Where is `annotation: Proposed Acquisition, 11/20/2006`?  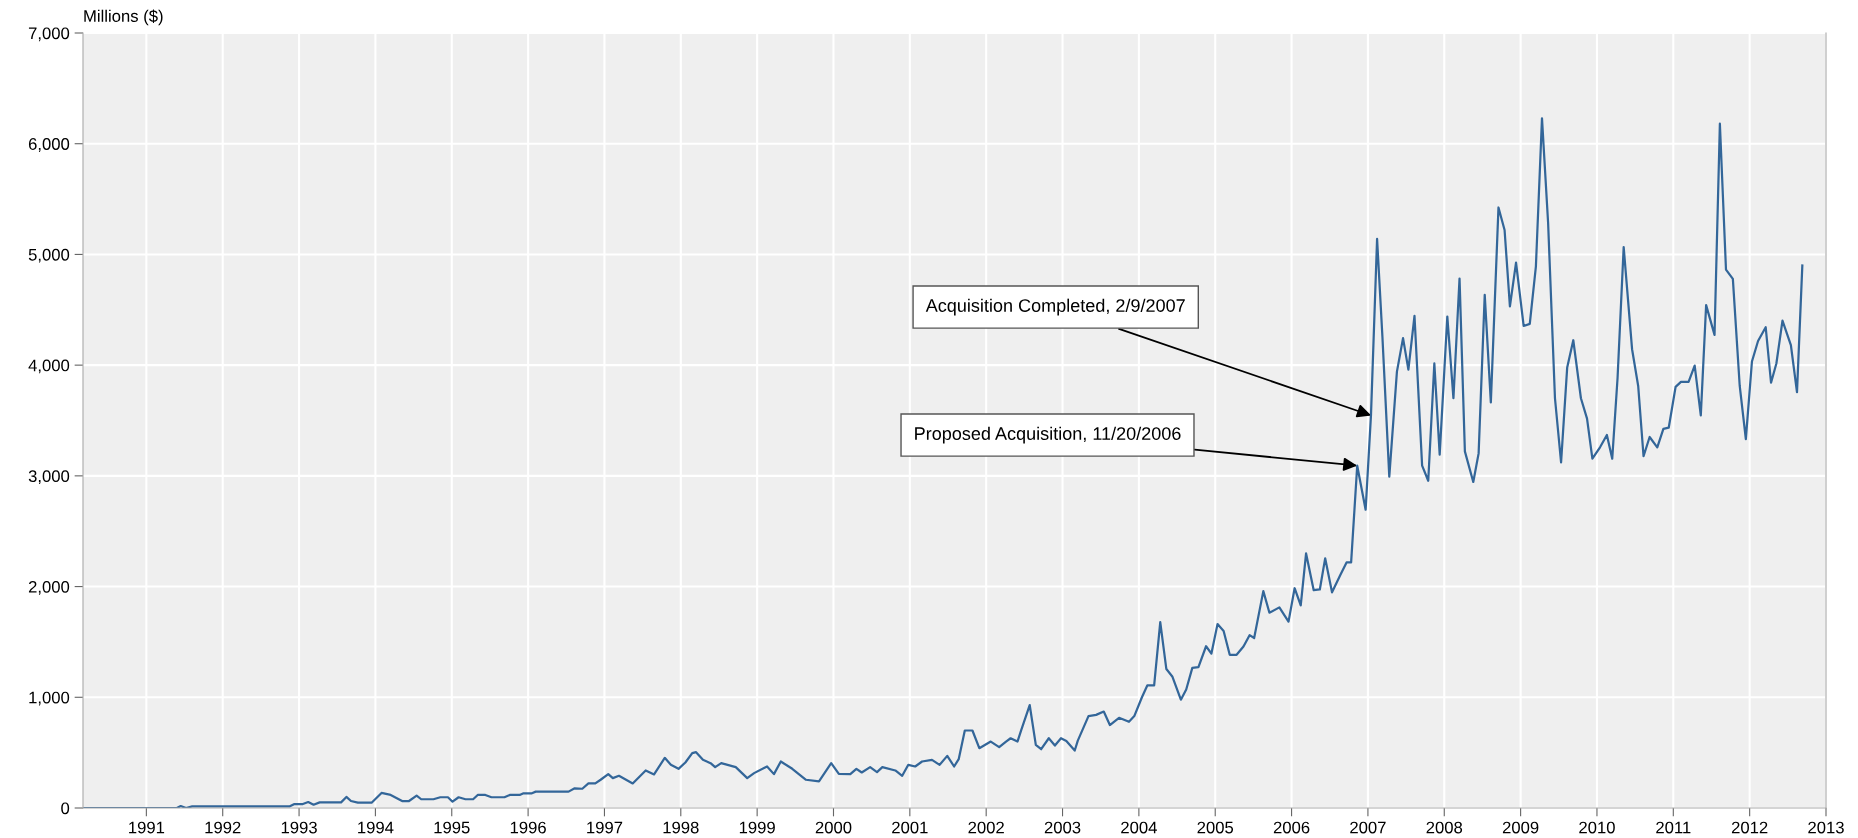 annotation: Proposed Acquisition, 11/20/2006 is located at coordinates (1048, 435).